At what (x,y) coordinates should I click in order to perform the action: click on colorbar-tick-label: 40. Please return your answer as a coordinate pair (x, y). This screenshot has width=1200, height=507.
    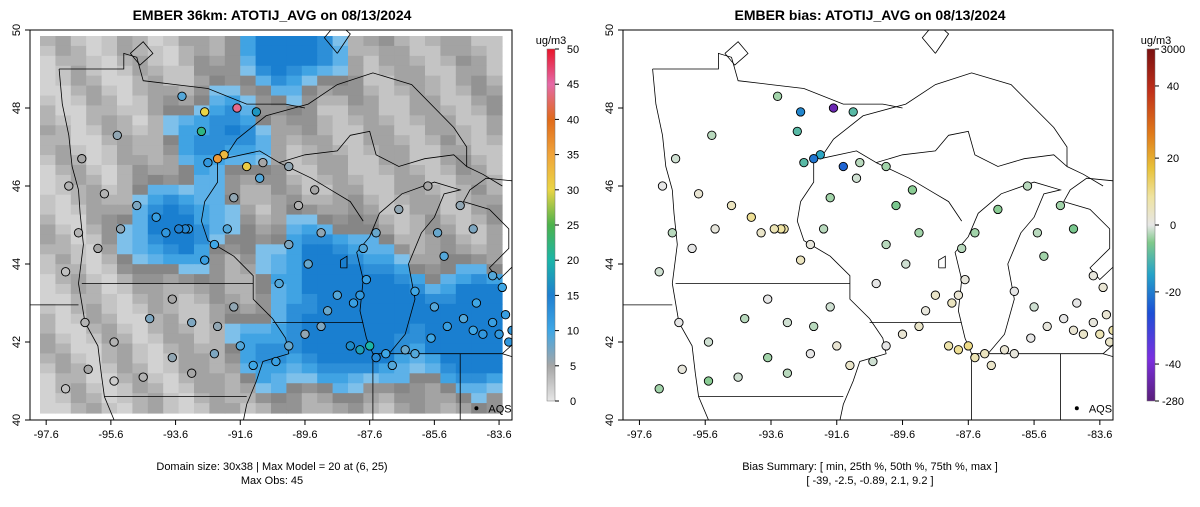
    Looking at the image, I should click on (1173, 87).